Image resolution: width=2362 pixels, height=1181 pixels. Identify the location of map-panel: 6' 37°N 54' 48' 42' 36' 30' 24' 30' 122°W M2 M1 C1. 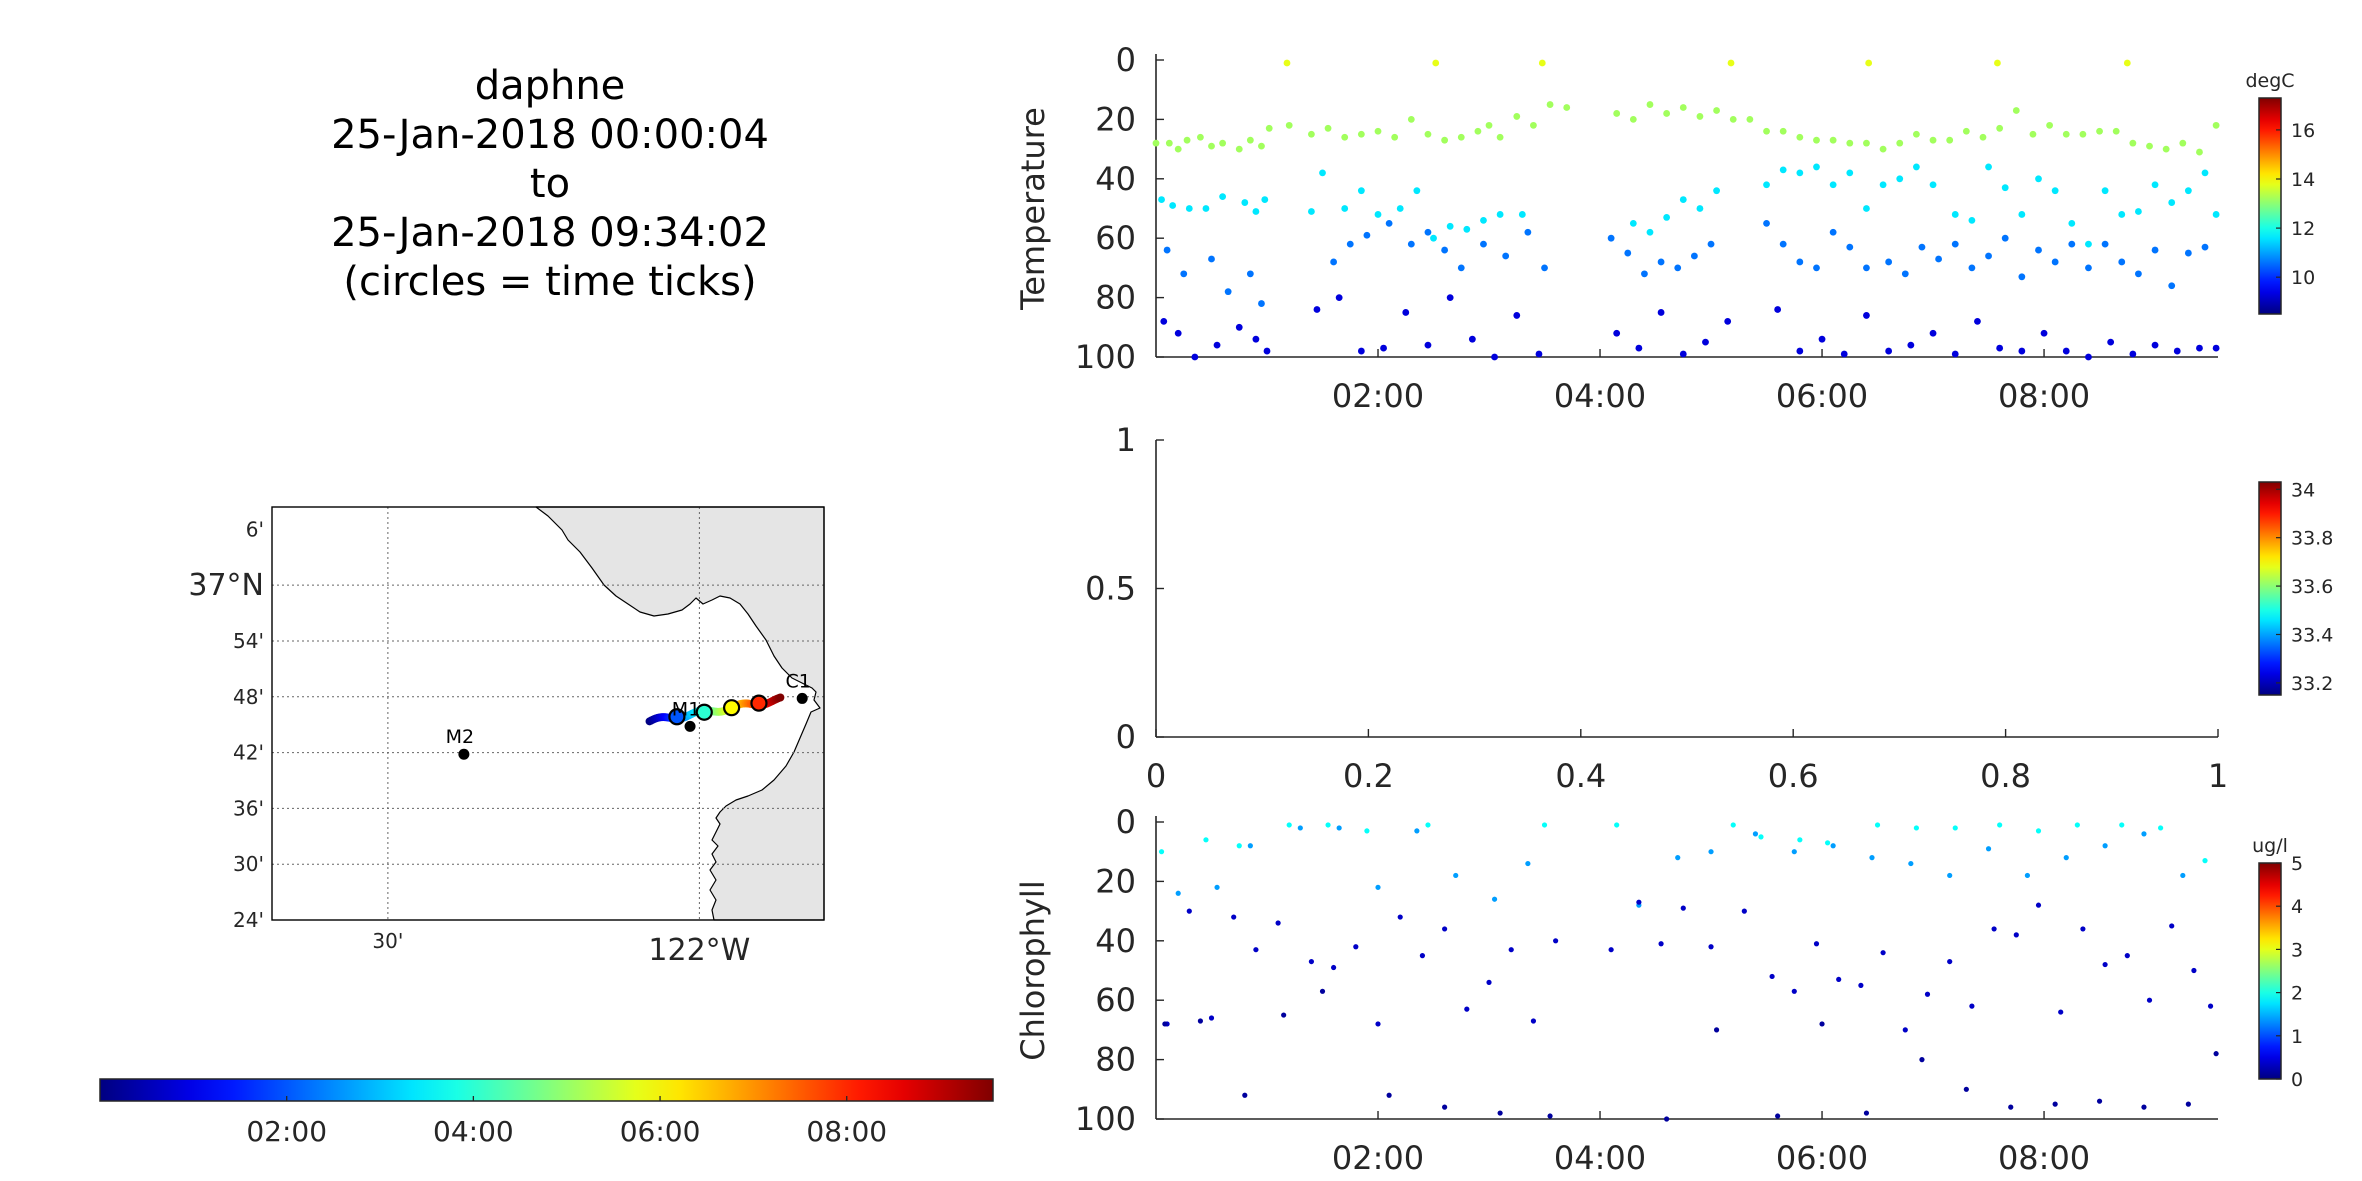
(506, 737).